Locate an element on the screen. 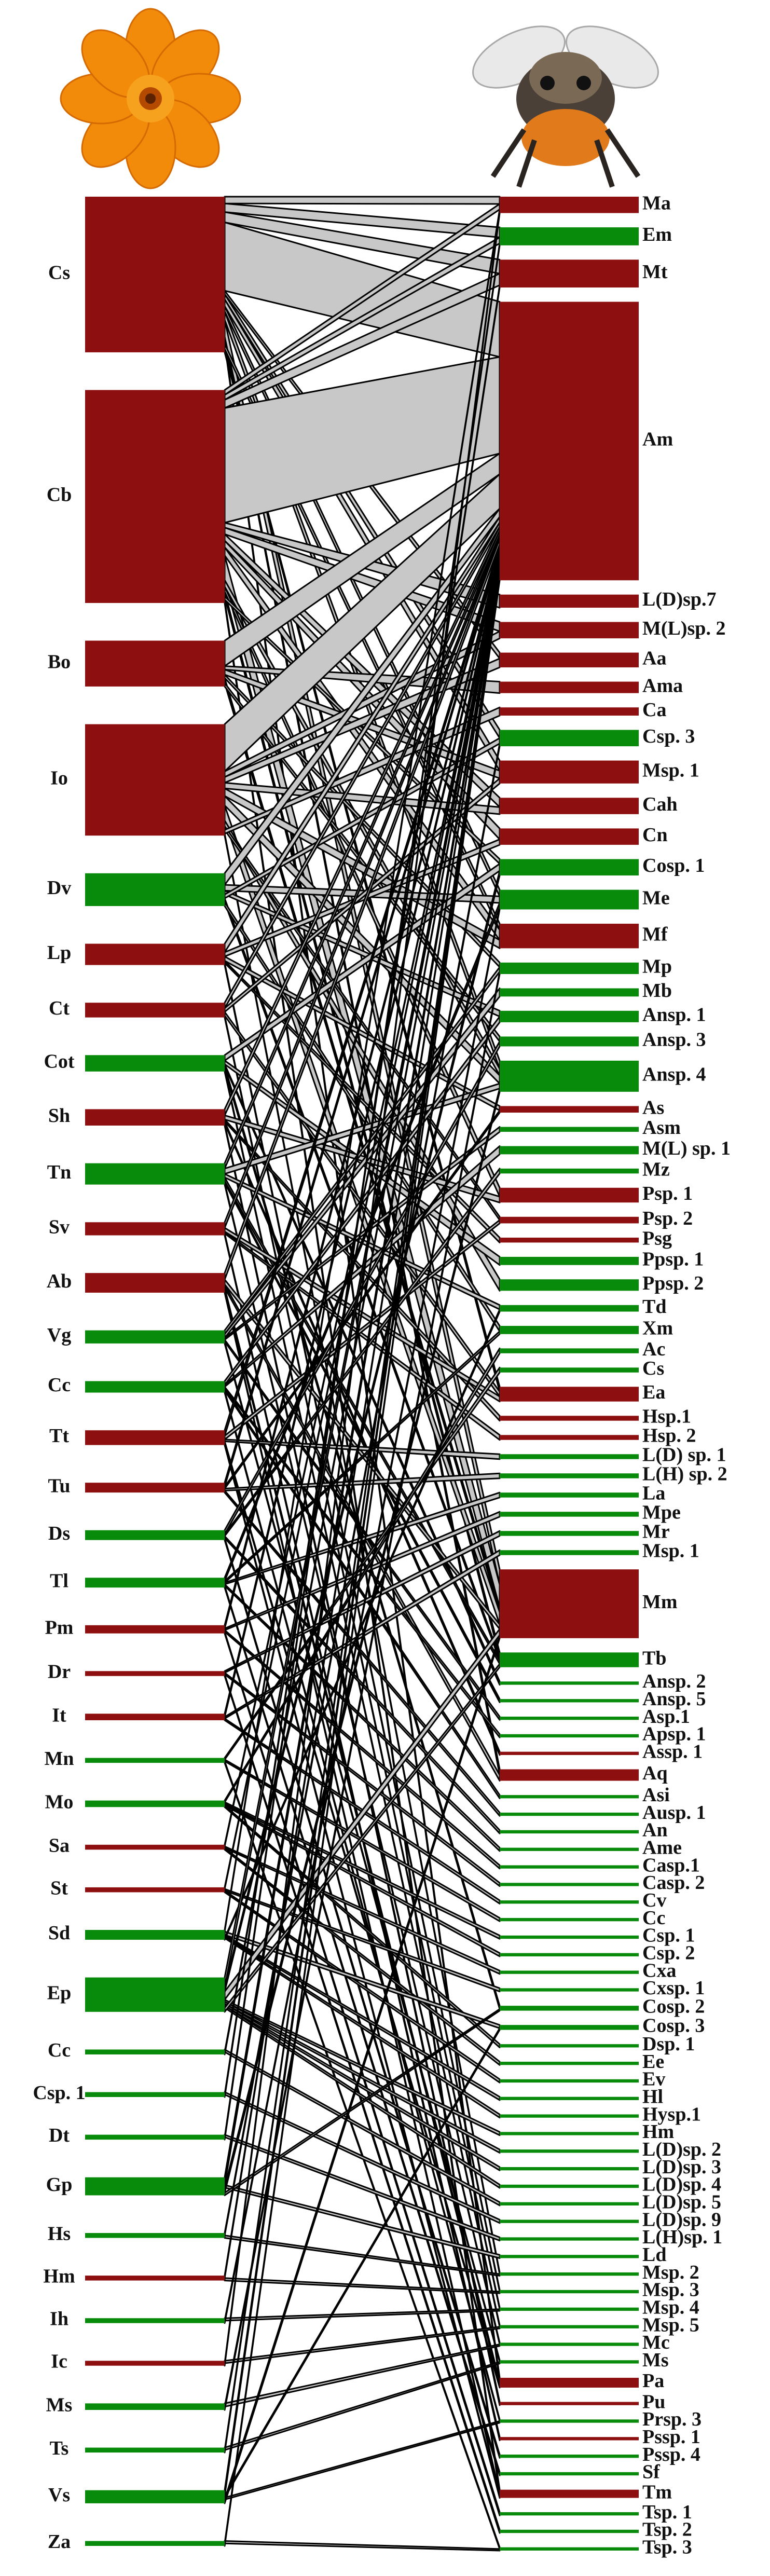 The image size is (770, 2576). pollinator-label: L(D) sp. 1 is located at coordinates (684, 1455).